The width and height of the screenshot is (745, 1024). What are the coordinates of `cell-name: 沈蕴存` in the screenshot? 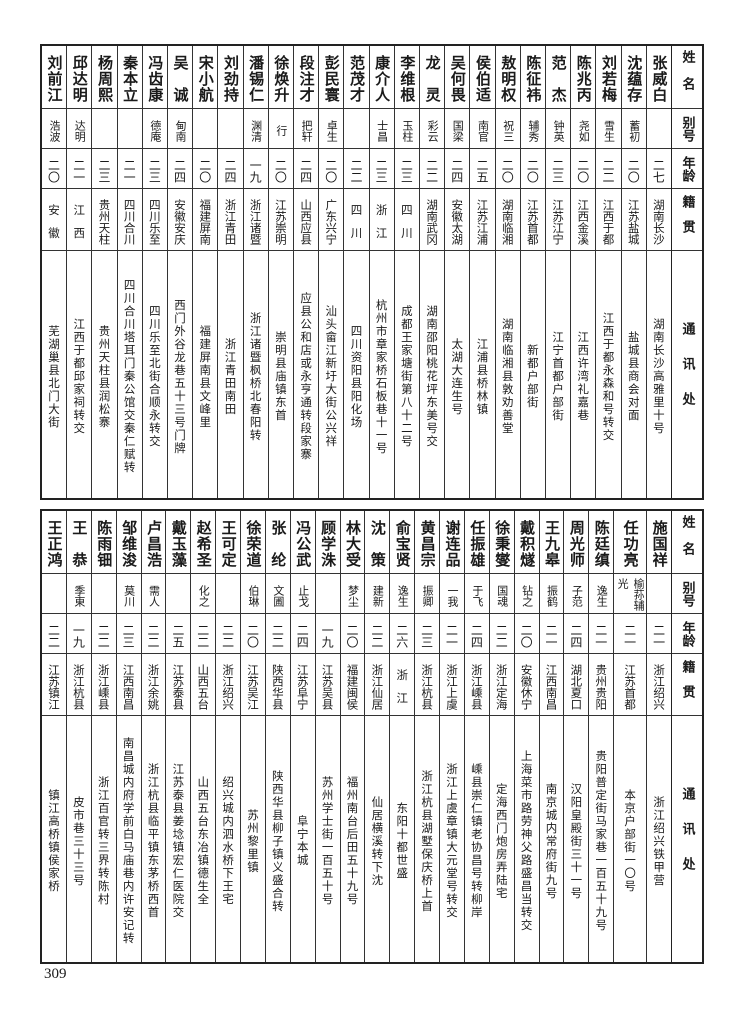 It's located at (633, 77).